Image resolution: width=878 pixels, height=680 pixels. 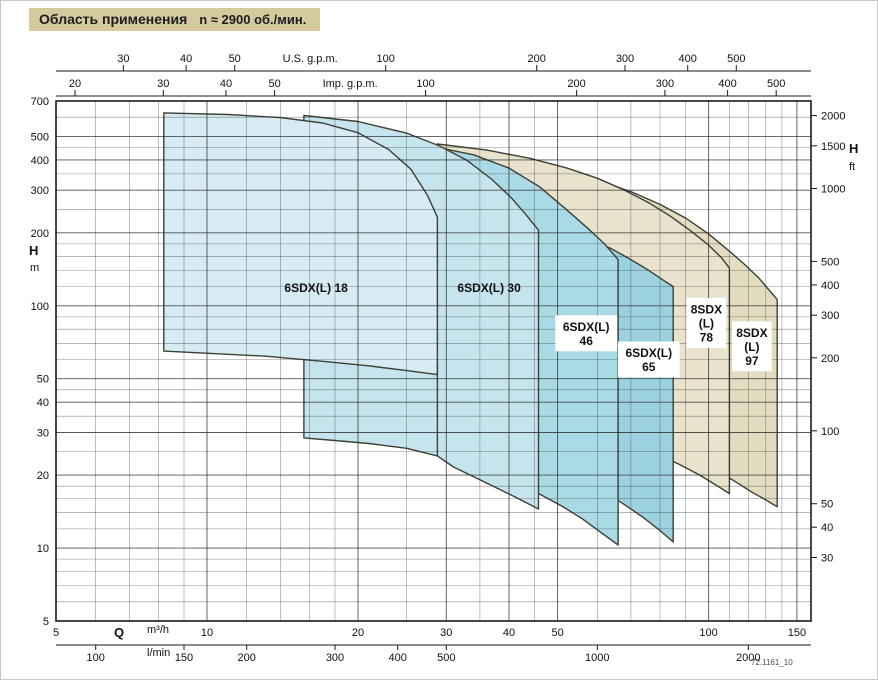 What do you see at coordinates (772, 662) in the screenshot?
I see `watermark: 72.1161_10` at bounding box center [772, 662].